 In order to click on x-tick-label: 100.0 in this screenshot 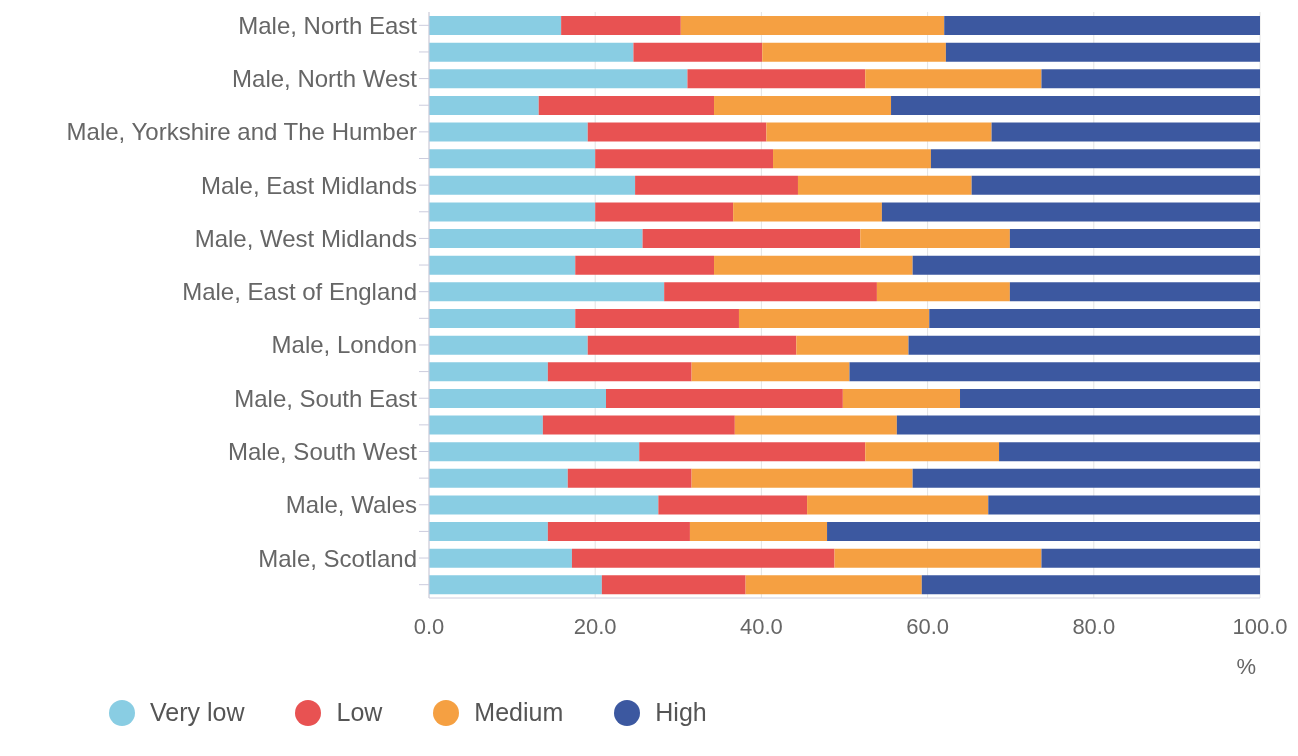, I will do `click(1260, 626)`.